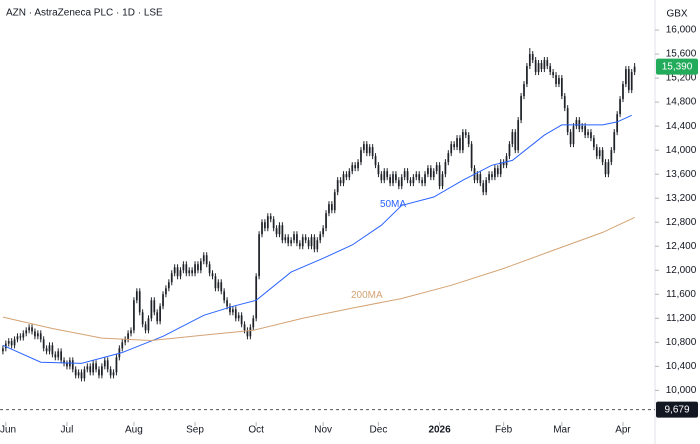  Describe the element at coordinates (504, 430) in the screenshot. I see `x-tick-label: Feb` at that location.